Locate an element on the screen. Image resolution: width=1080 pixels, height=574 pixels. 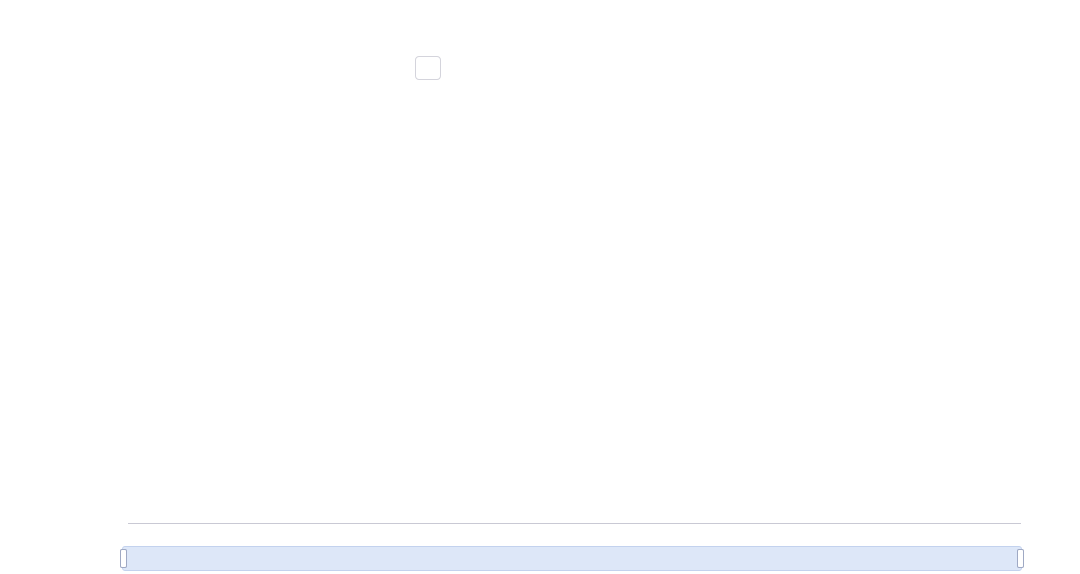
datazoom-slider is located at coordinates (572, 558).